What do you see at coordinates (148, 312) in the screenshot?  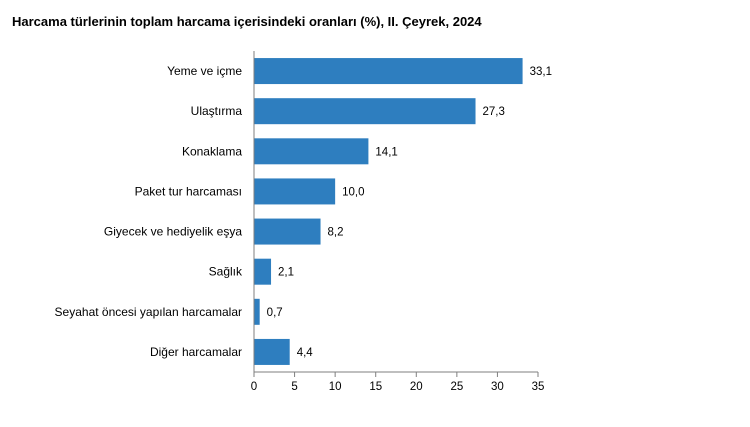 I see `category-label: Seyahat öncesi yapılan harcamalar` at bounding box center [148, 312].